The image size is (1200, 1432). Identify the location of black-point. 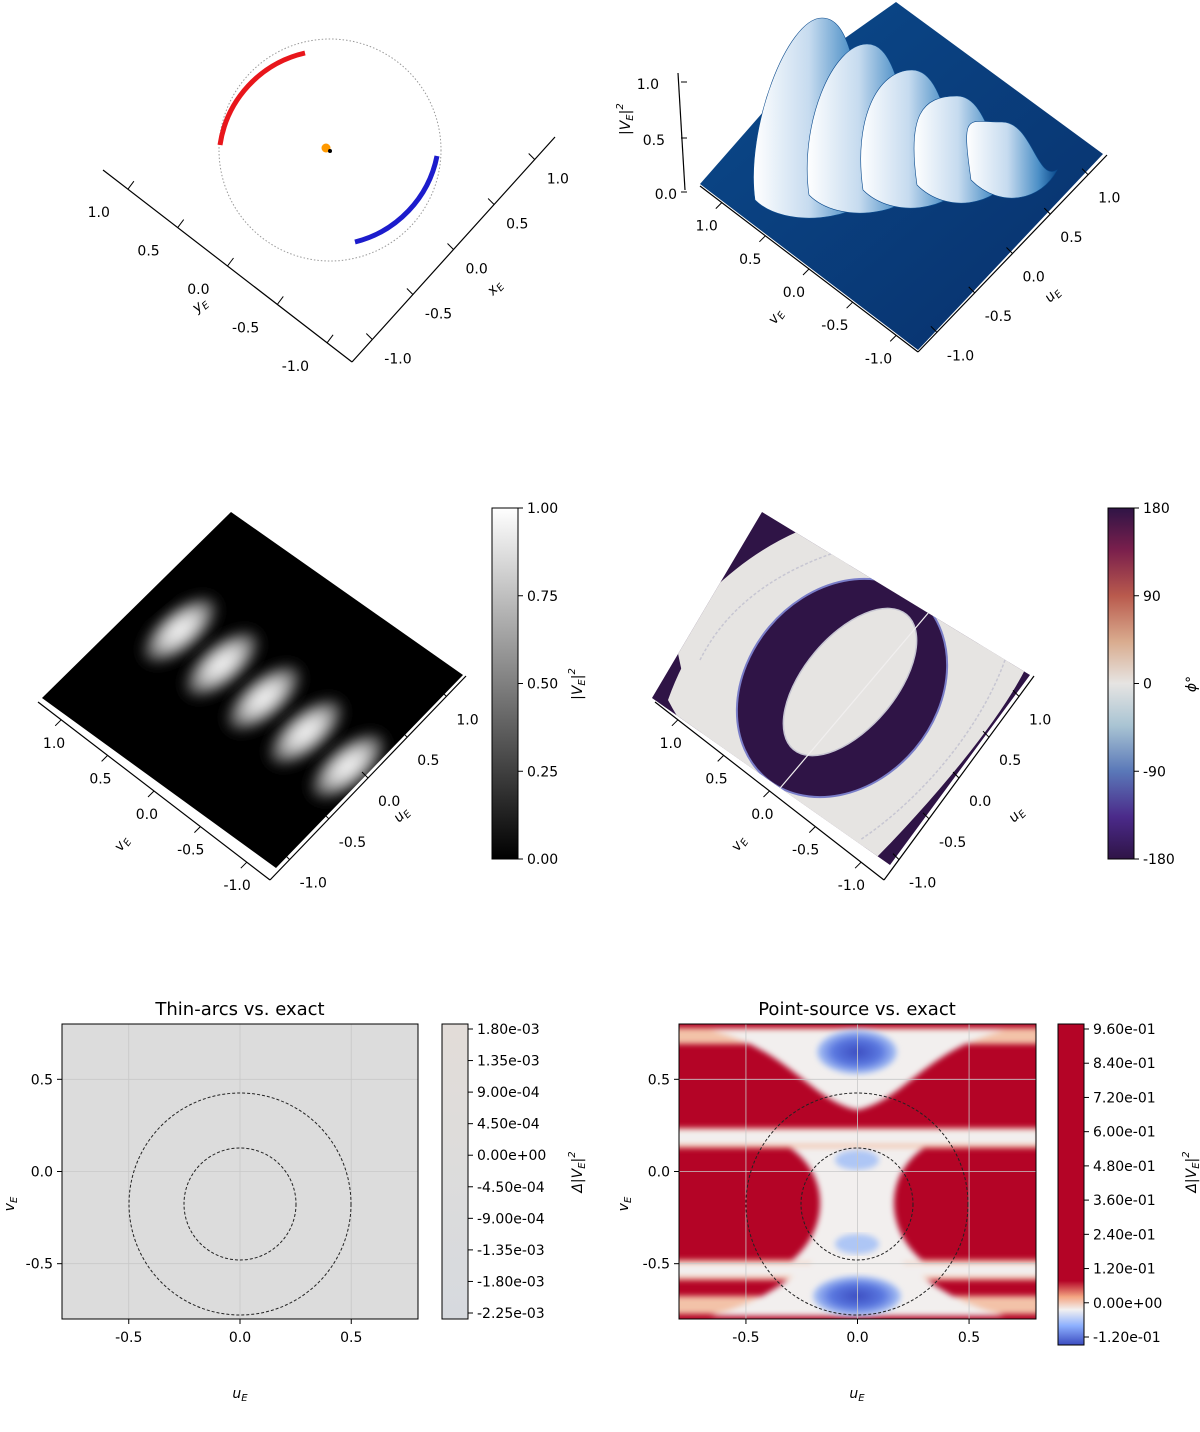
(330, 151).